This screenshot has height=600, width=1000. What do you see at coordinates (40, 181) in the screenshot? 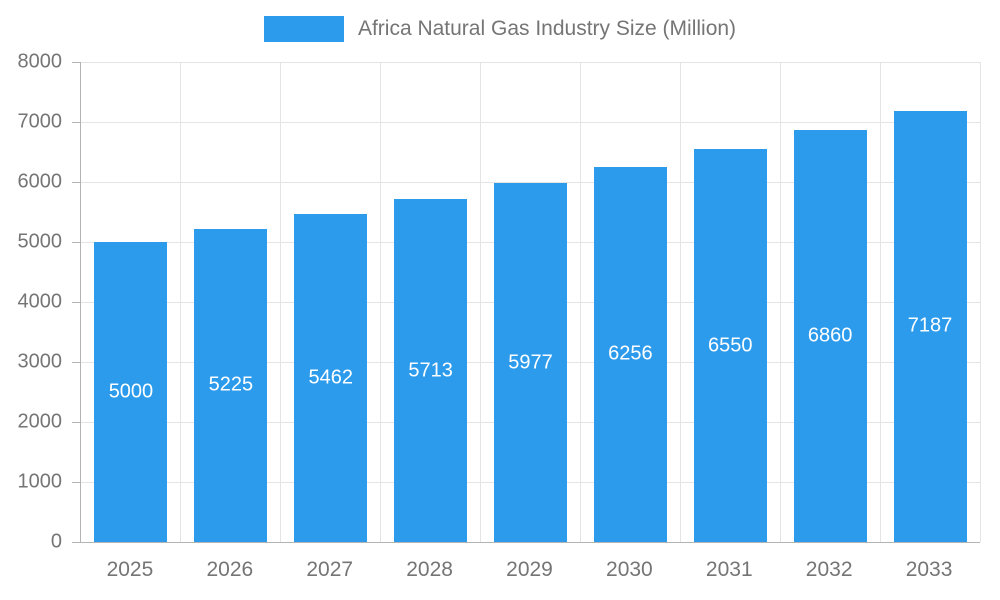
I see `y-axis-label: 6000` at bounding box center [40, 181].